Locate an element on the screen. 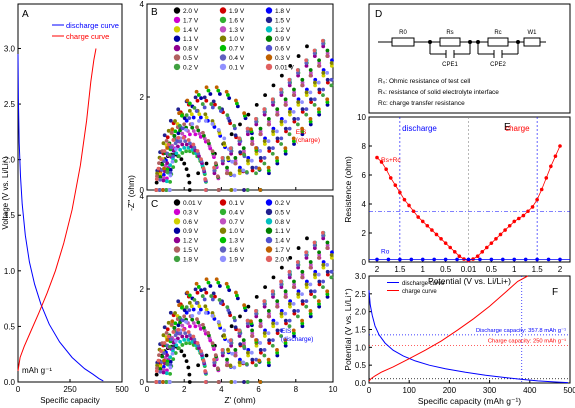 The width and height of the screenshot is (575, 408). panel-c-legend-label: 1.8 V is located at coordinates (191, 259).